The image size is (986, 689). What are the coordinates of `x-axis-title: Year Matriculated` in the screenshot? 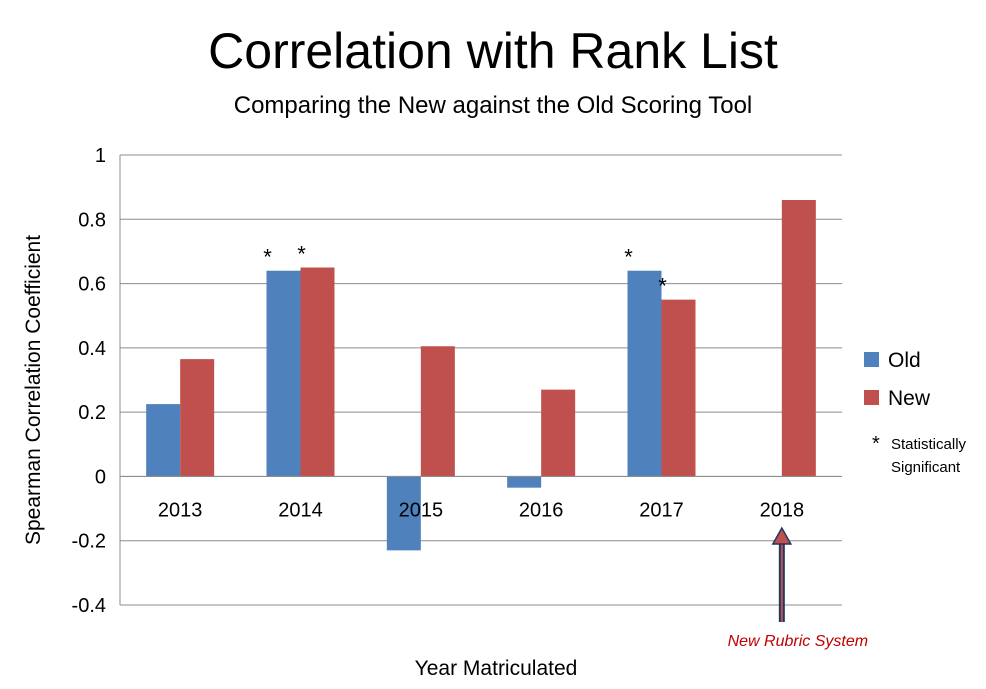 It's located at (496, 668).